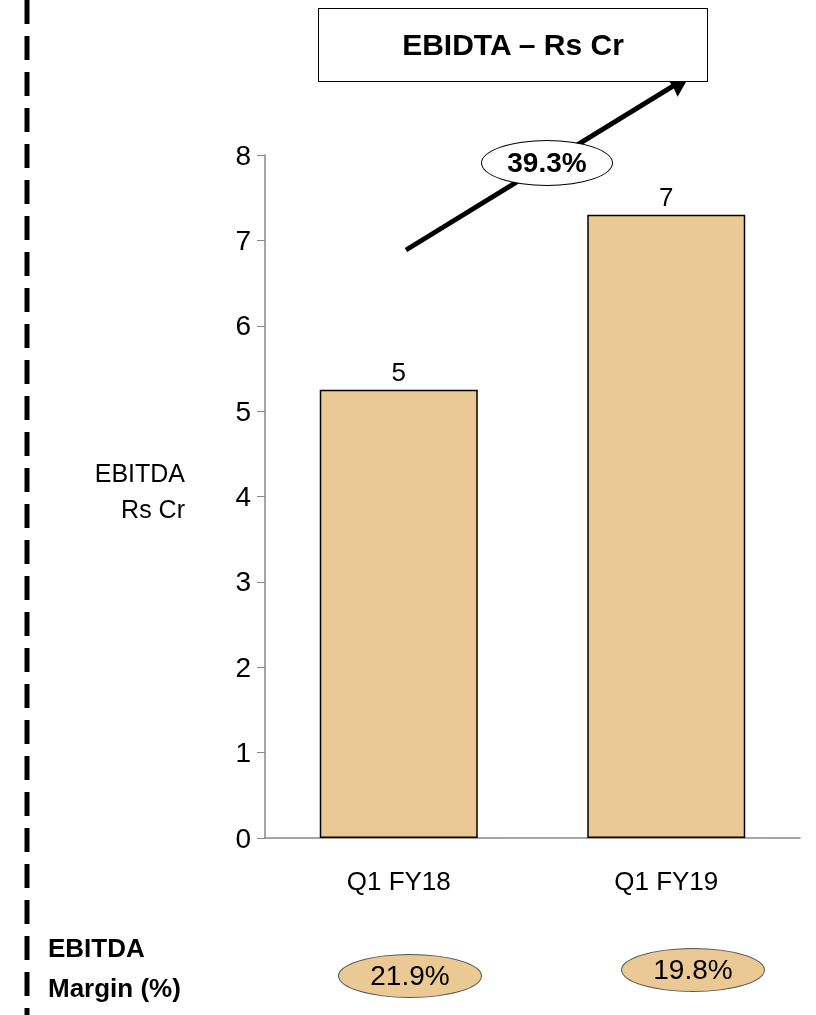  Describe the element at coordinates (398, 371) in the screenshot. I see `data-label: 5` at that location.